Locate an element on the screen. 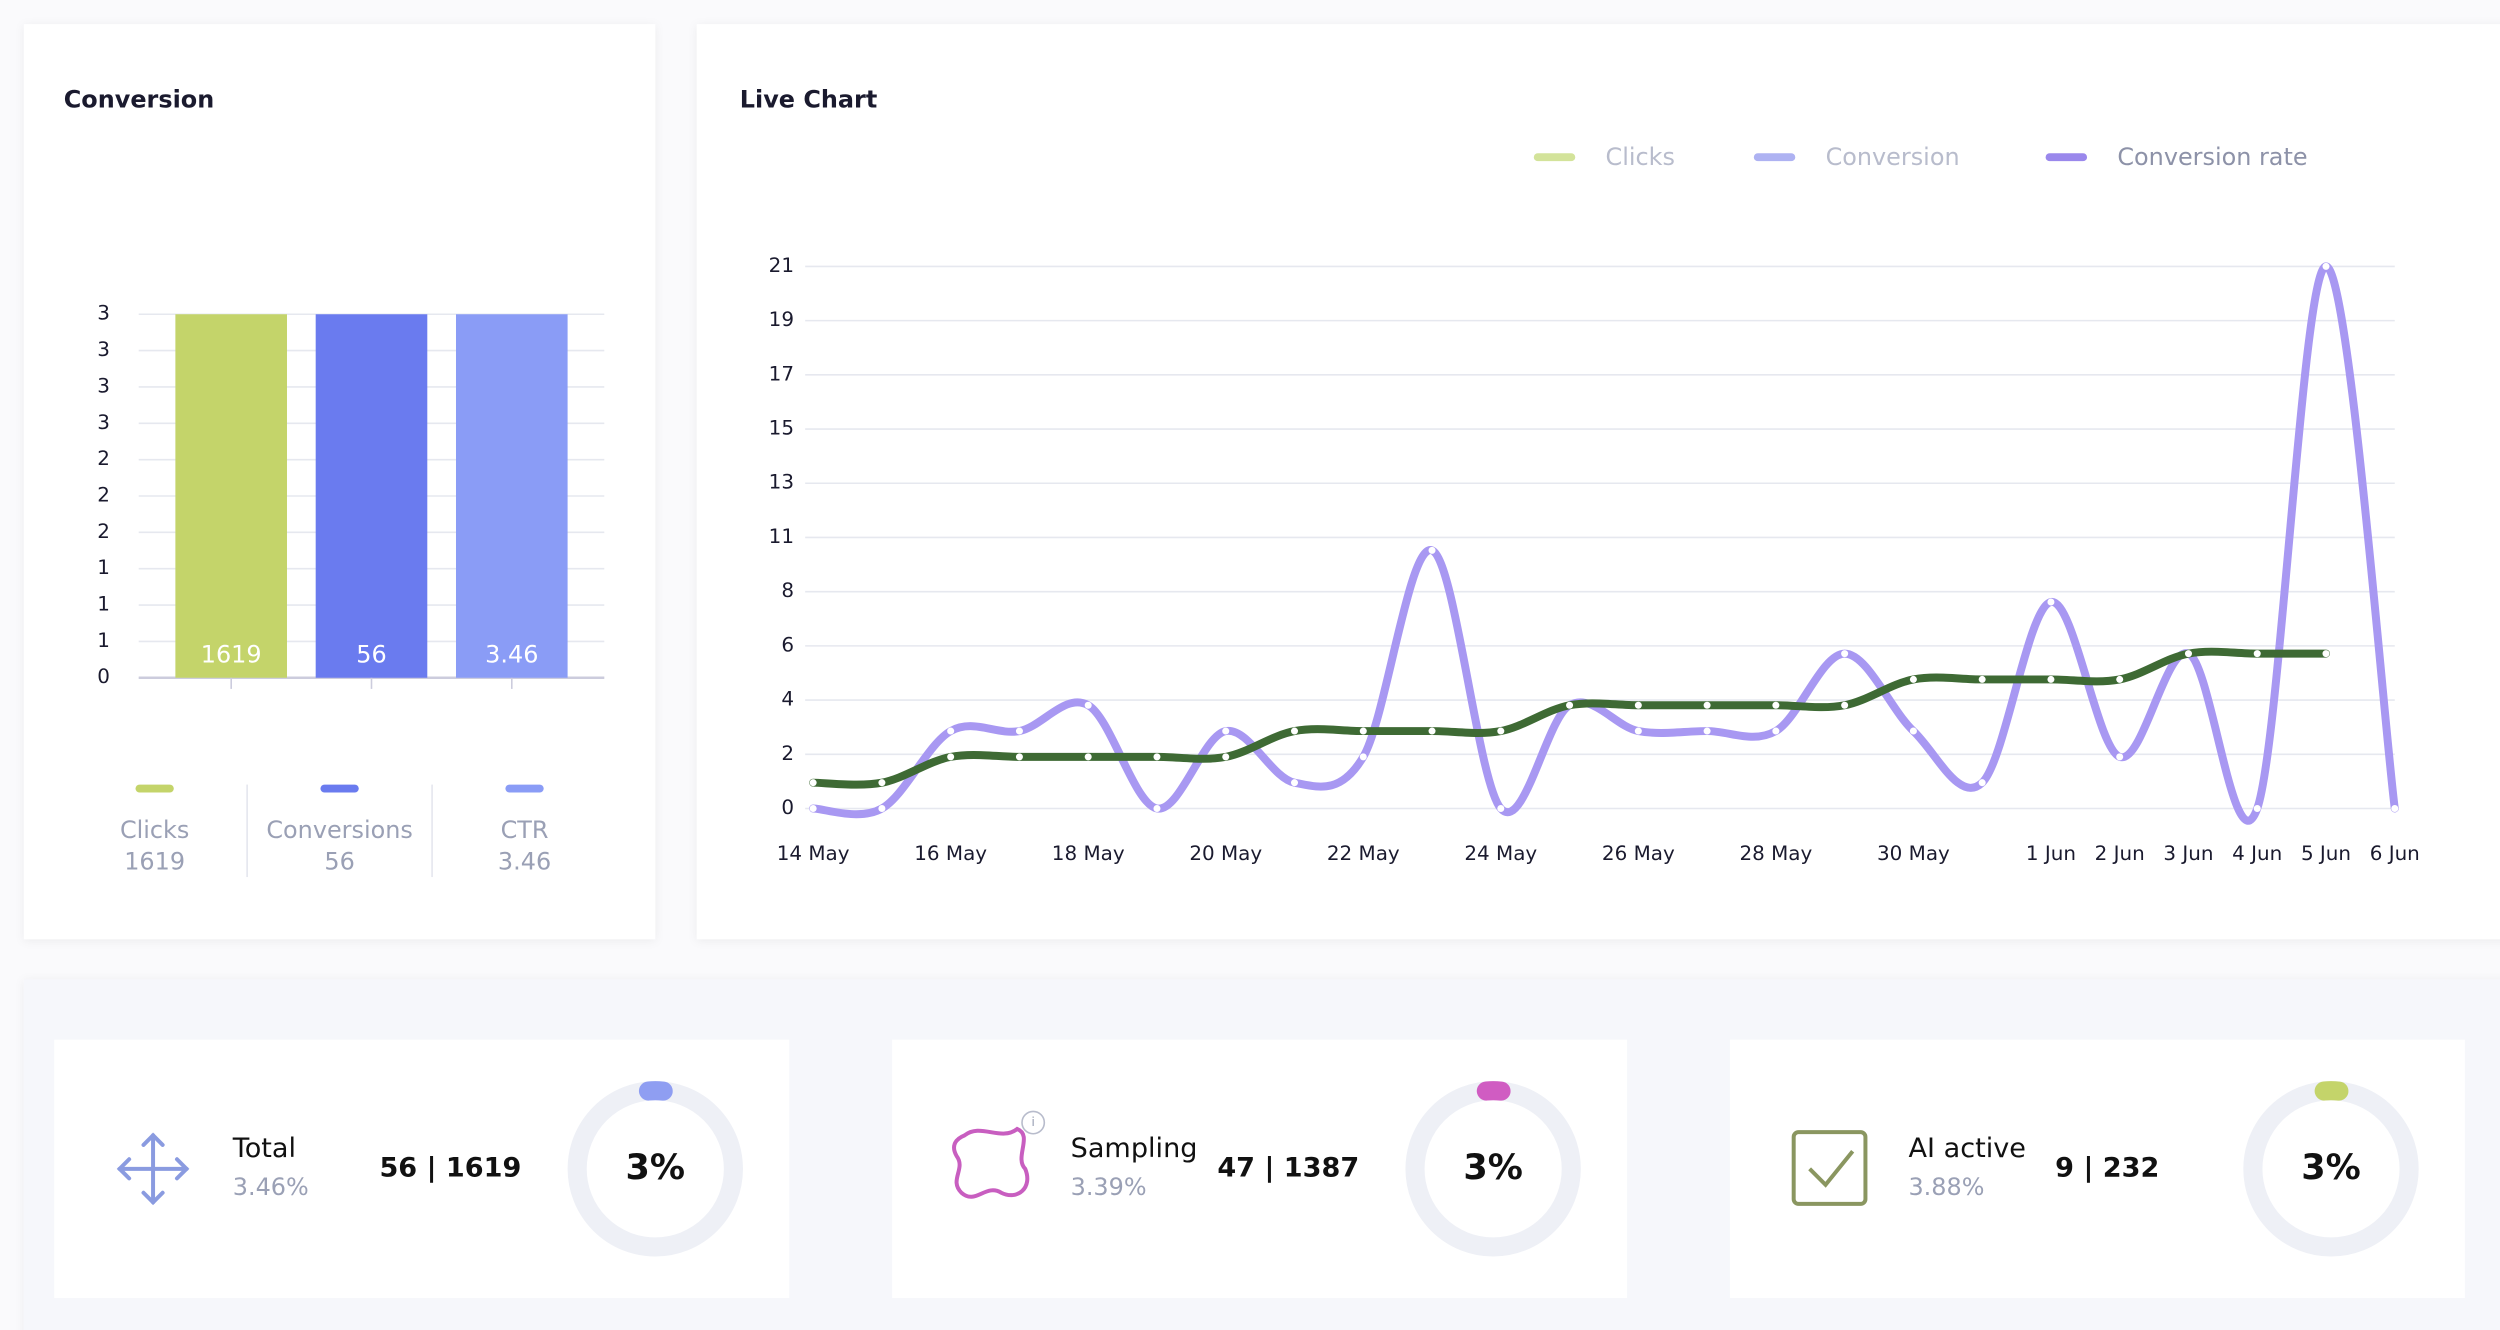  y-tick-label: 4 is located at coordinates (787, 699).